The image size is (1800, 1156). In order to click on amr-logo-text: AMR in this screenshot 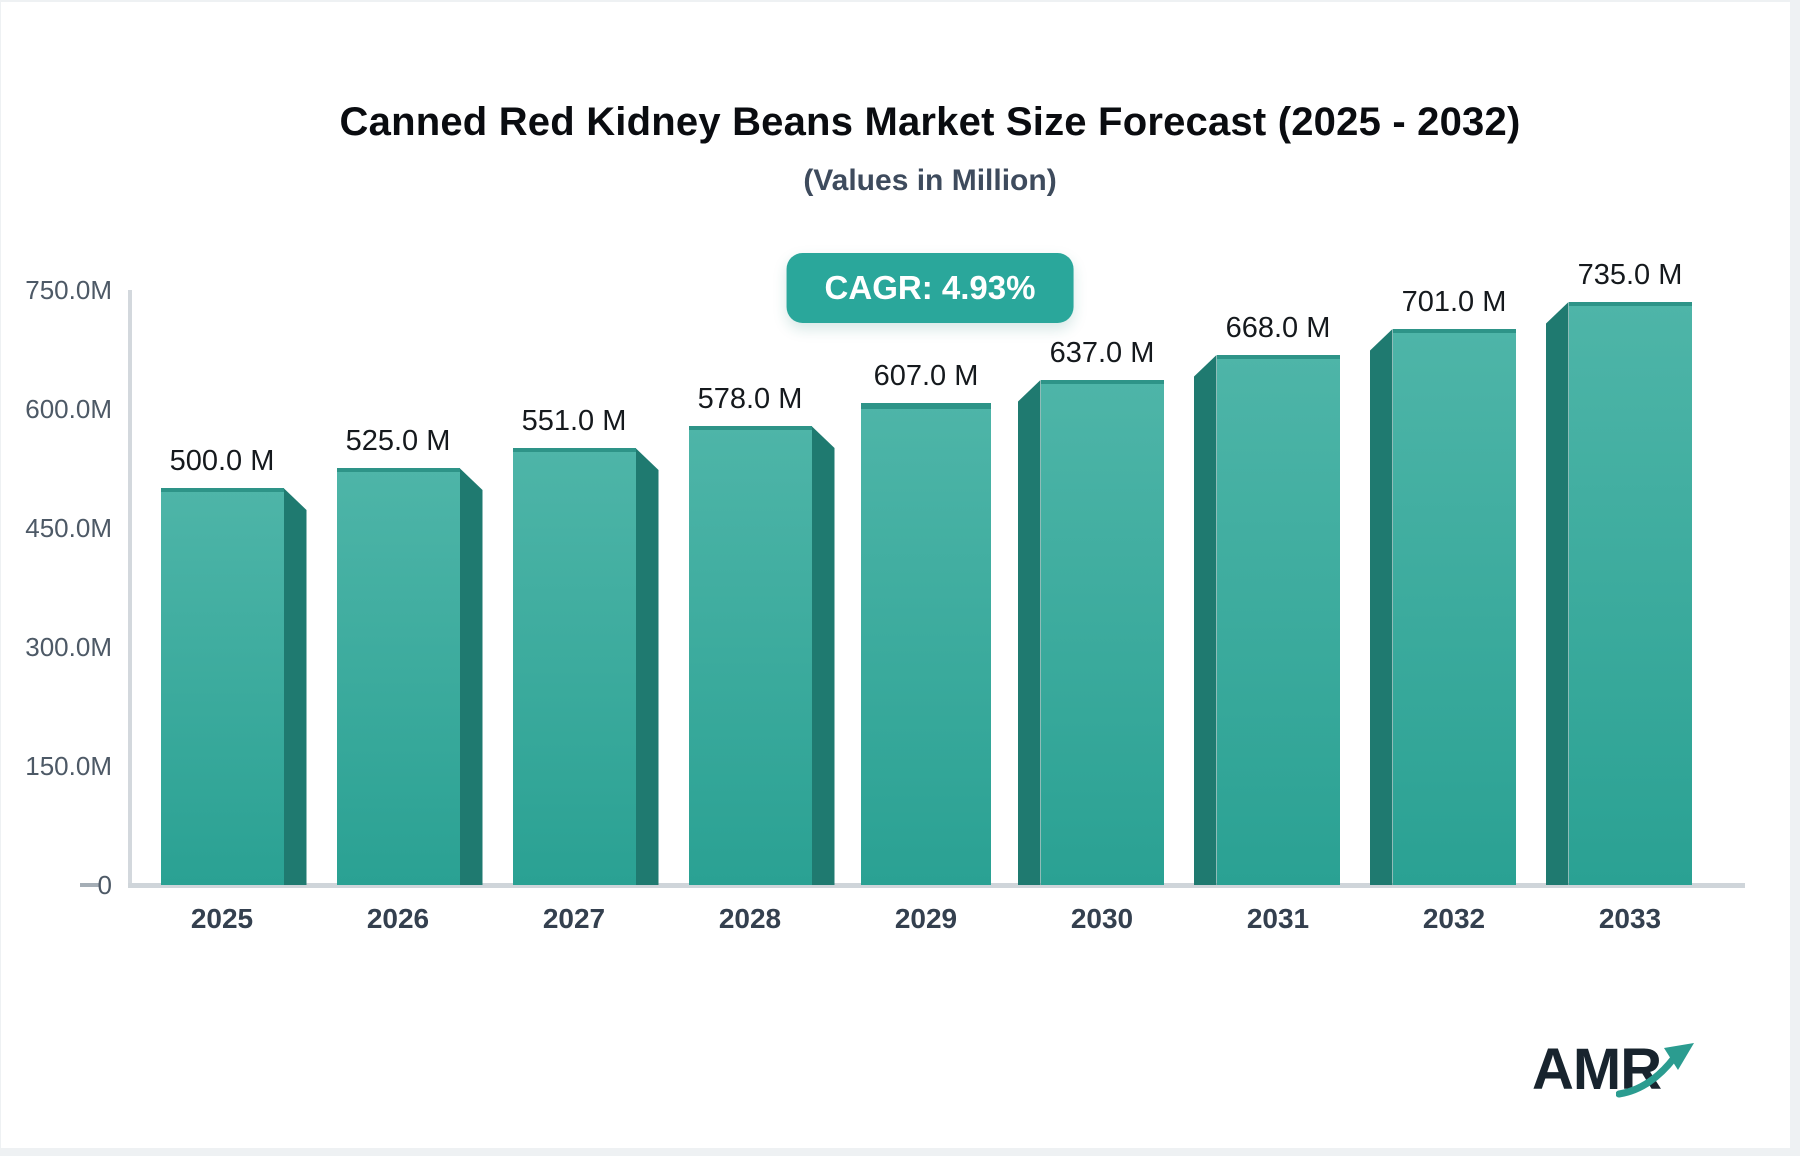, I will do `click(1597, 1069)`.